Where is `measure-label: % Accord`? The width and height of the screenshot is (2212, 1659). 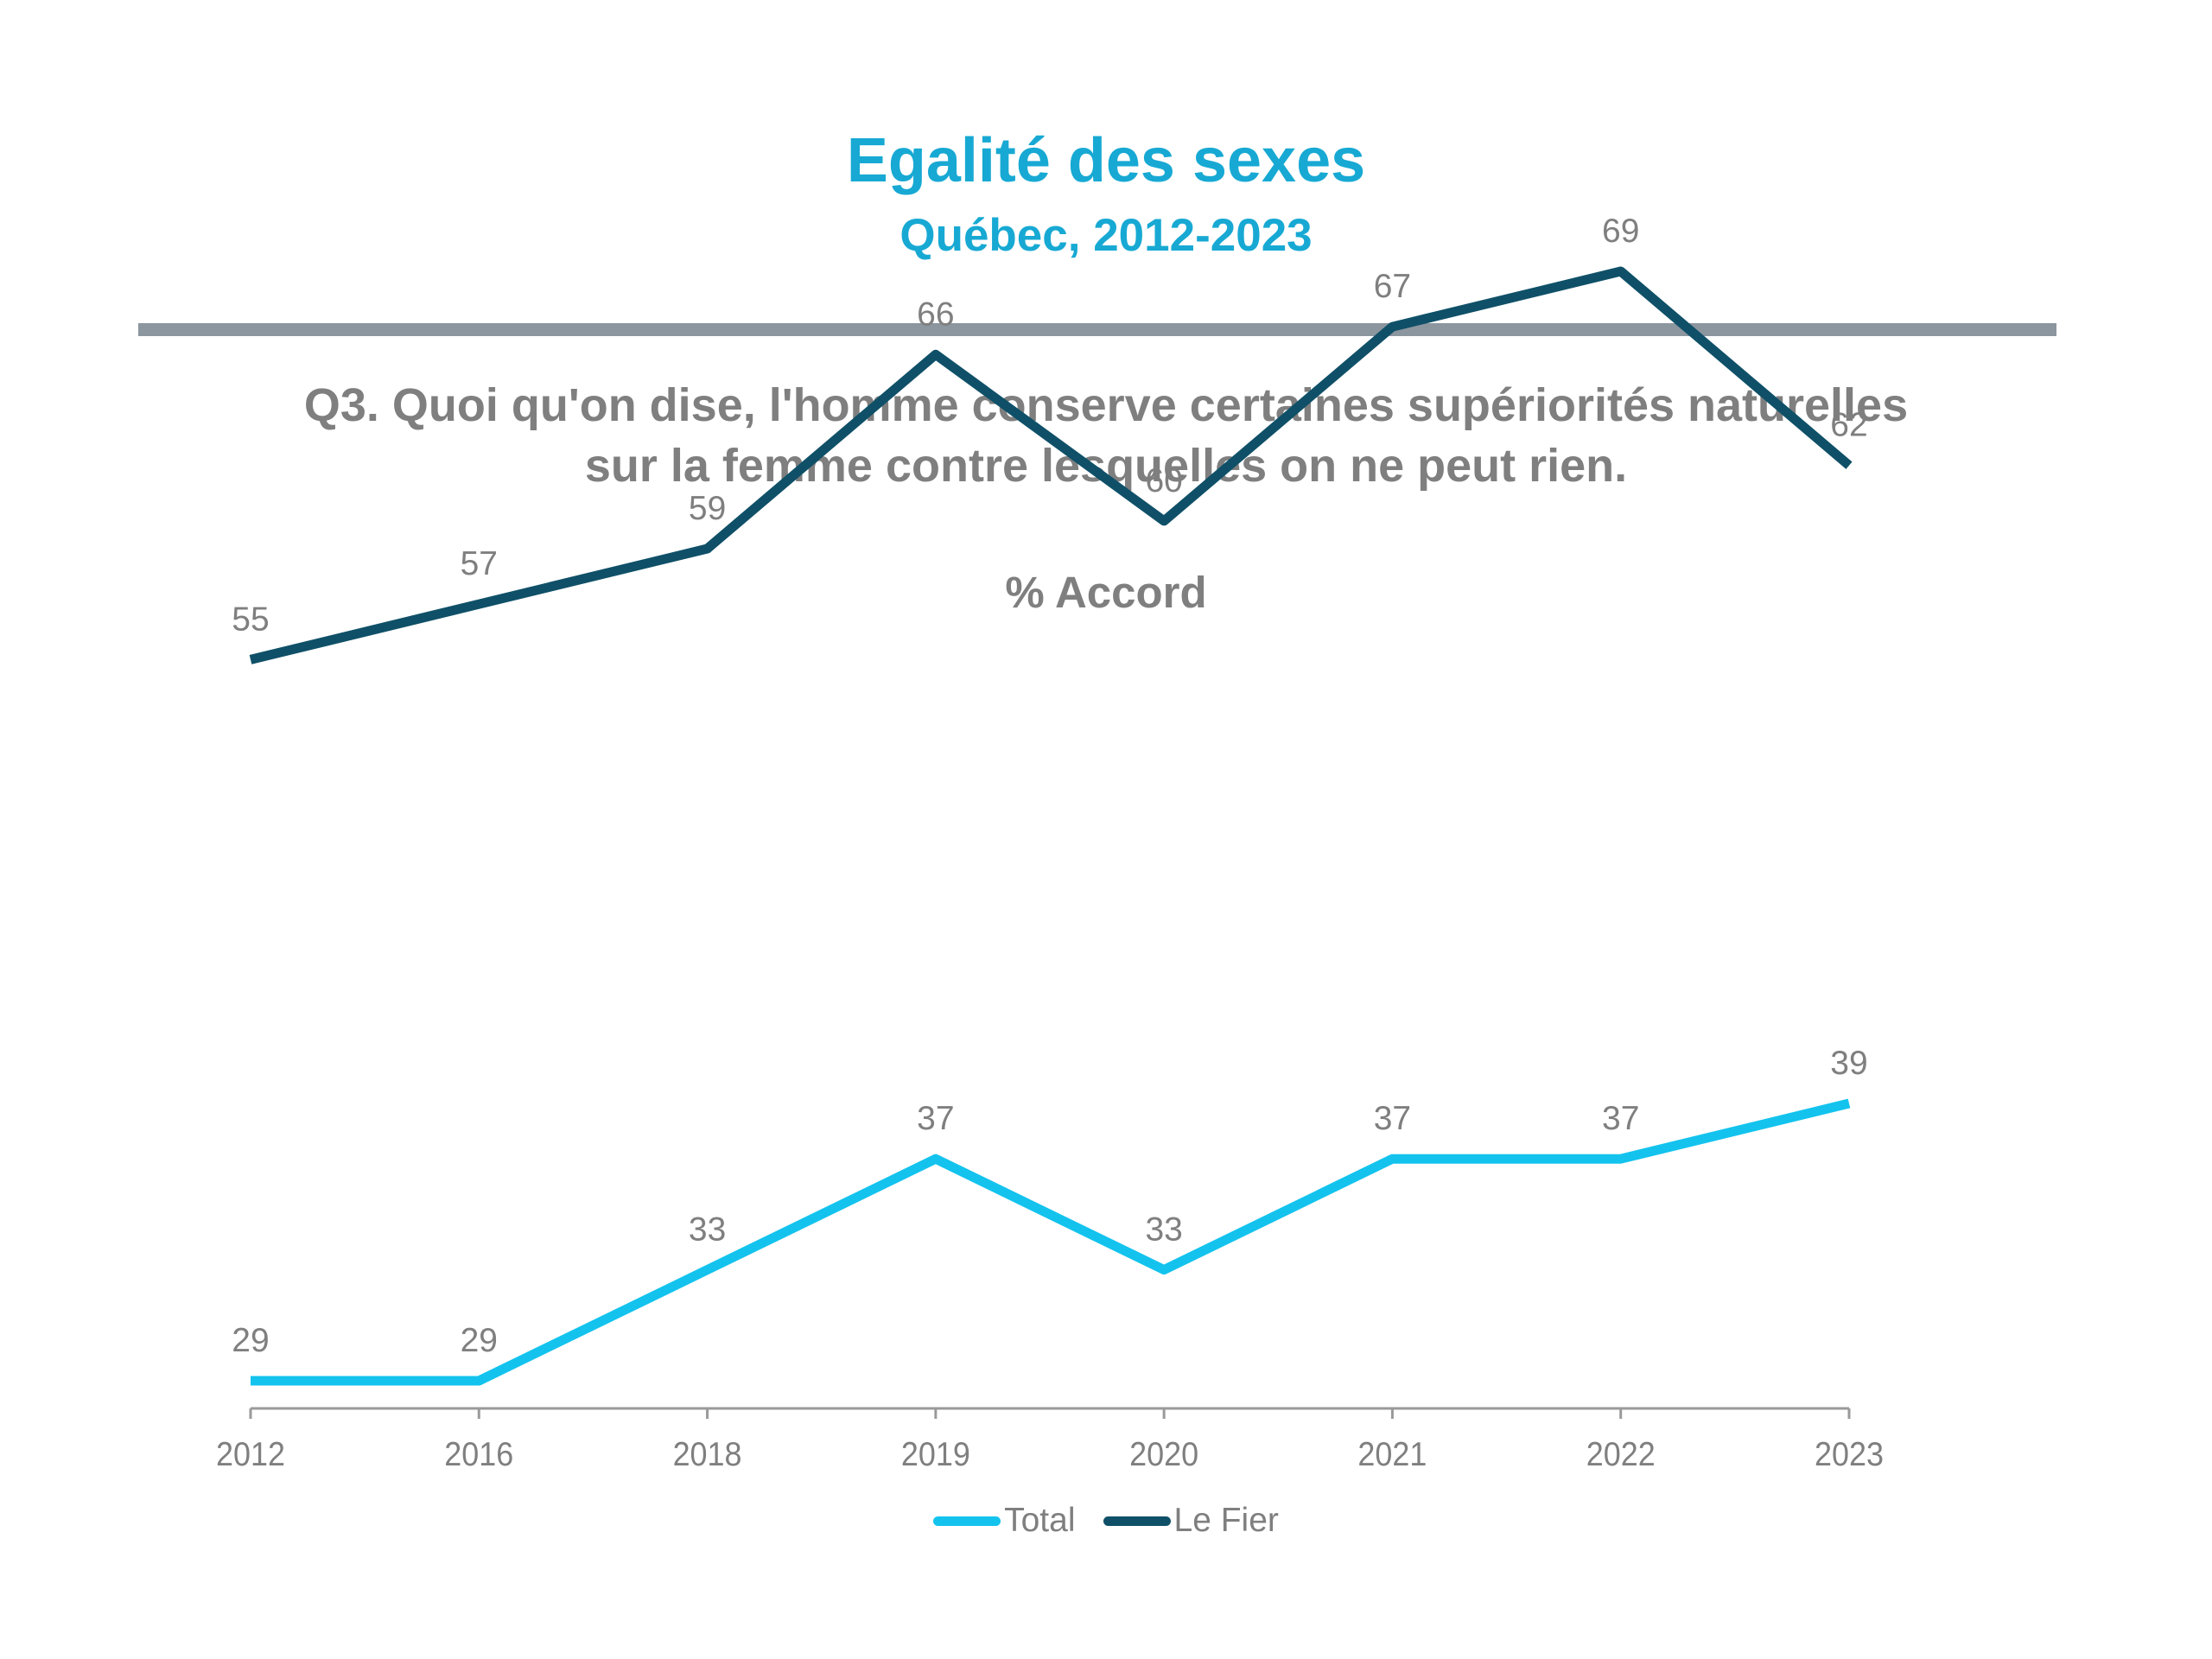 measure-label: % Accord is located at coordinates (1106, 592).